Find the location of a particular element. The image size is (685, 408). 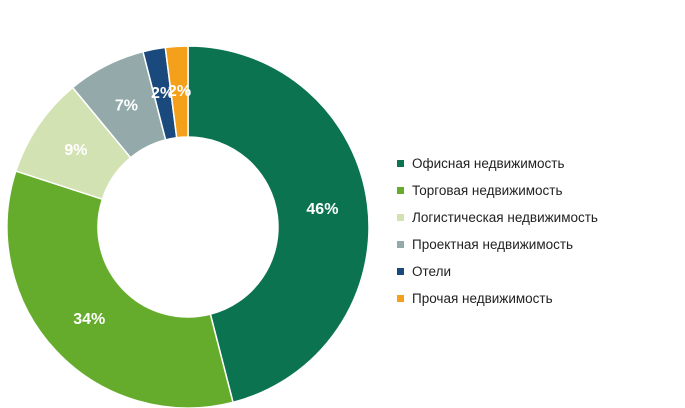

legend-label: Проектная недвижимость is located at coordinates (493, 244).